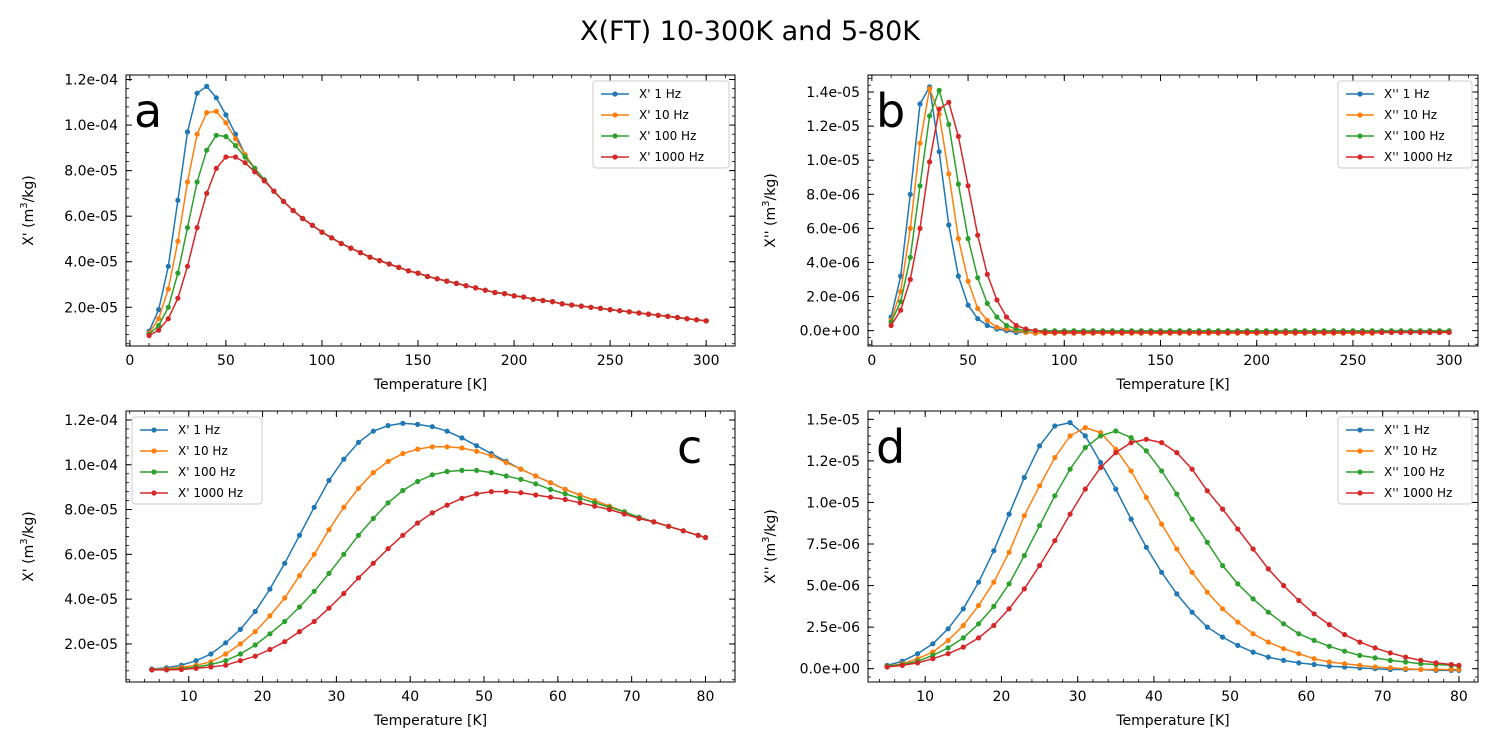 The width and height of the screenshot is (1500, 750). I want to click on legend-label: X'' 1 Hz, so click(1406, 430).